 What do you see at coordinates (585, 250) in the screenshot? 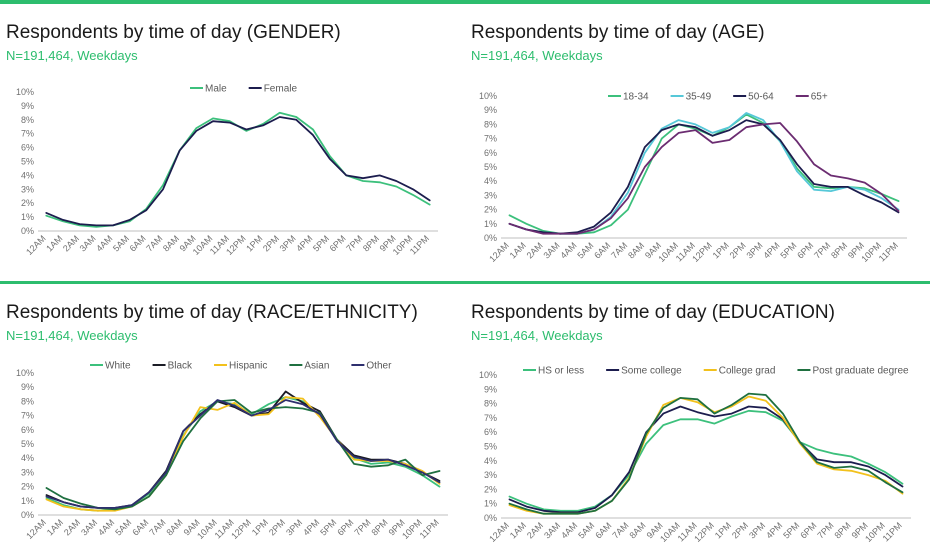
I see `x-tick-label: 5AM` at bounding box center [585, 250].